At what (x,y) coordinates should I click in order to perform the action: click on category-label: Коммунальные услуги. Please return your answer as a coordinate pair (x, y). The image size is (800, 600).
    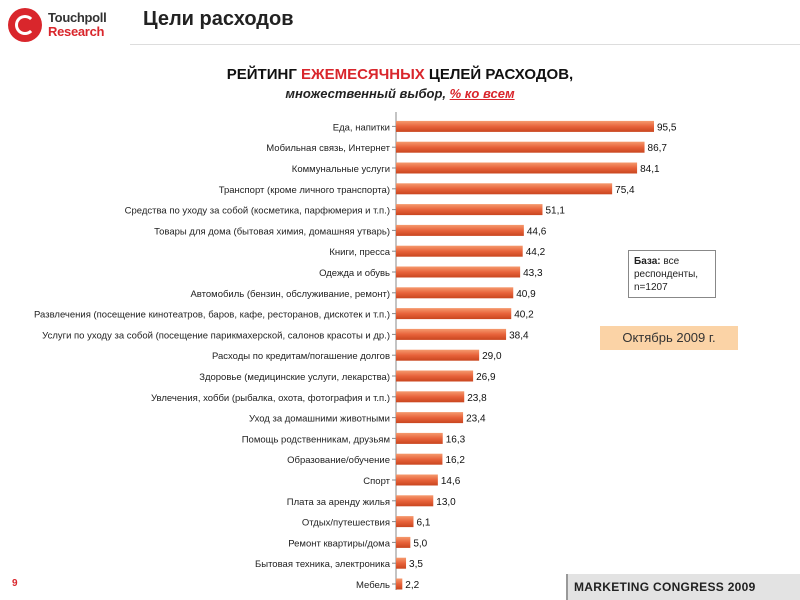
    Looking at the image, I should click on (341, 169).